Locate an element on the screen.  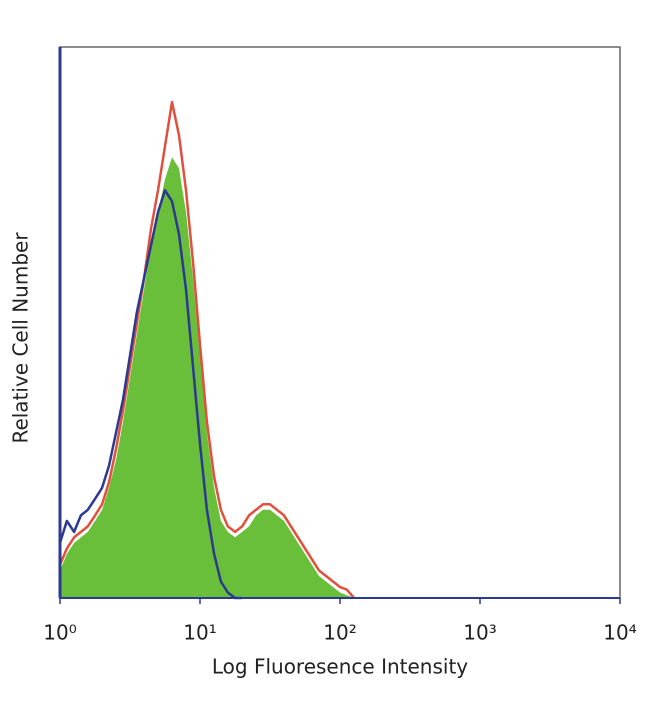
x-tick-label: 10¹ is located at coordinates (199, 633).